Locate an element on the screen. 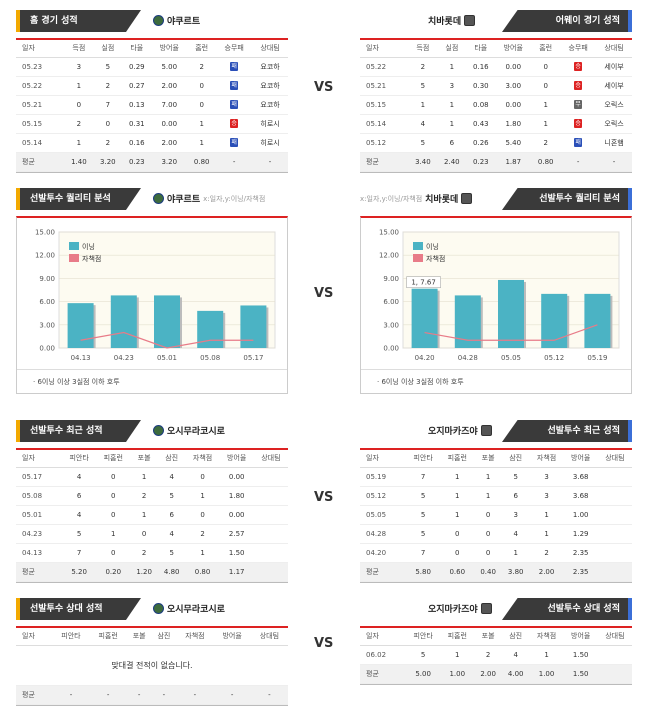  column-header: 타율 is located at coordinates (481, 49).